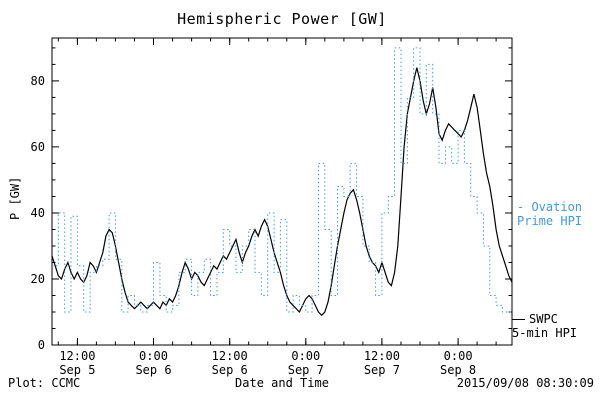 Image resolution: width=600 pixels, height=400 pixels. I want to click on y-tick-label: 0, so click(41, 345).